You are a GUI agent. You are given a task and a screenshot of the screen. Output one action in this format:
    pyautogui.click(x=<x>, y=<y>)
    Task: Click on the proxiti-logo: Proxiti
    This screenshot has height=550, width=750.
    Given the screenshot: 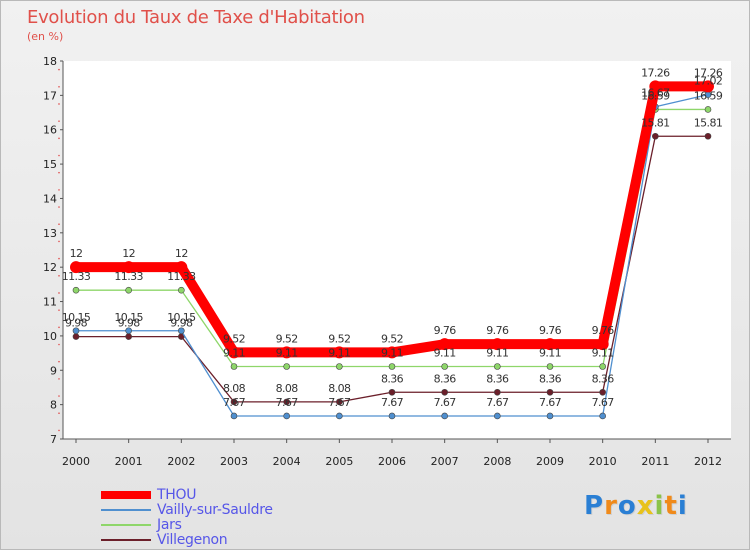 What is the action you would take?
    pyautogui.click(x=636, y=506)
    